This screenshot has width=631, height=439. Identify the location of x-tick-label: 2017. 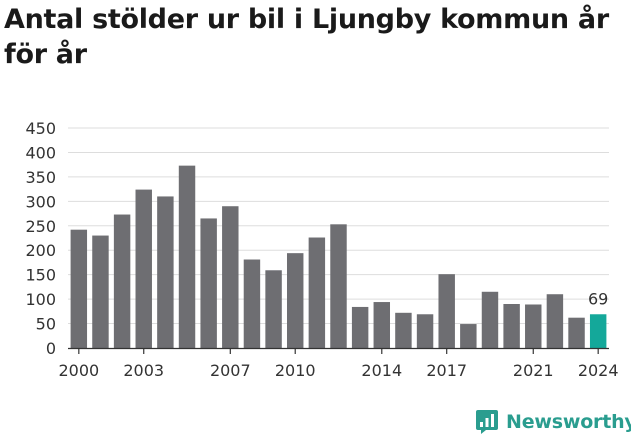
(446, 370).